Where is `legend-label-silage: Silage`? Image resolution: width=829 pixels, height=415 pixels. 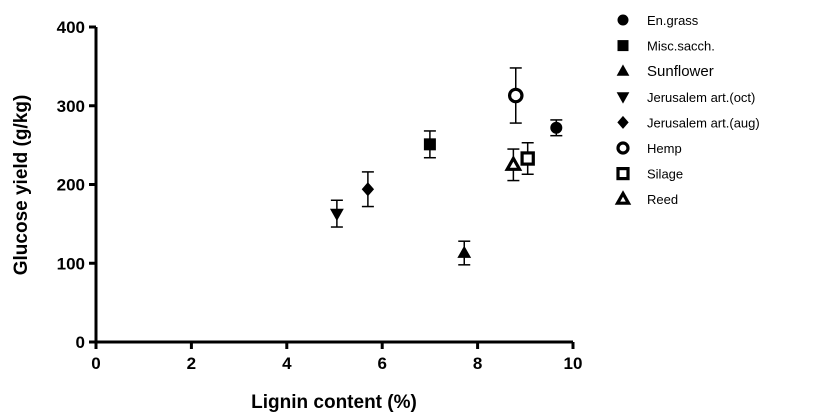
legend-label-silage: Silage is located at coordinates (665, 174).